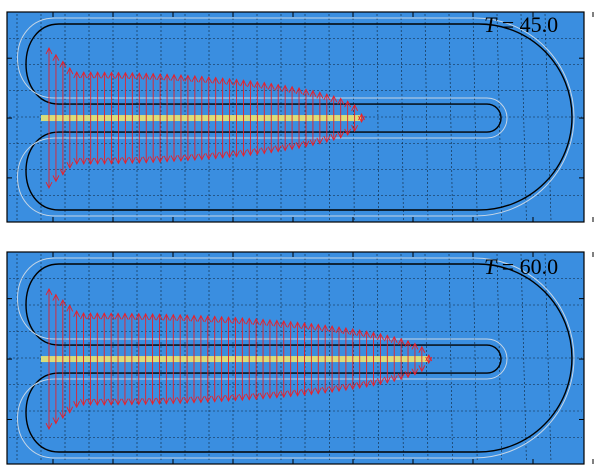 The height and width of the screenshot is (470, 598). I want to click on panel-top-time-value: = 45.0, so click(527, 24).